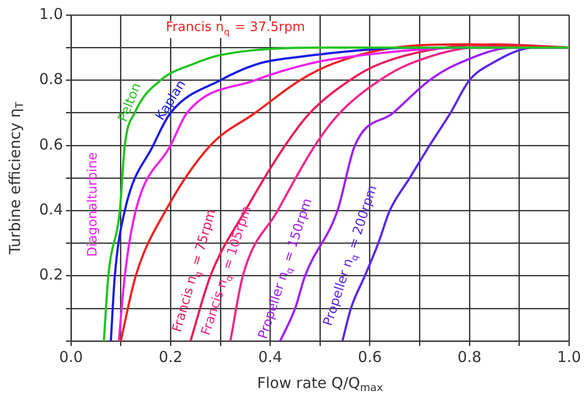 The image size is (584, 403). Describe the element at coordinates (370, 357) in the screenshot. I see `x-tick-label: 0.6` at that location.